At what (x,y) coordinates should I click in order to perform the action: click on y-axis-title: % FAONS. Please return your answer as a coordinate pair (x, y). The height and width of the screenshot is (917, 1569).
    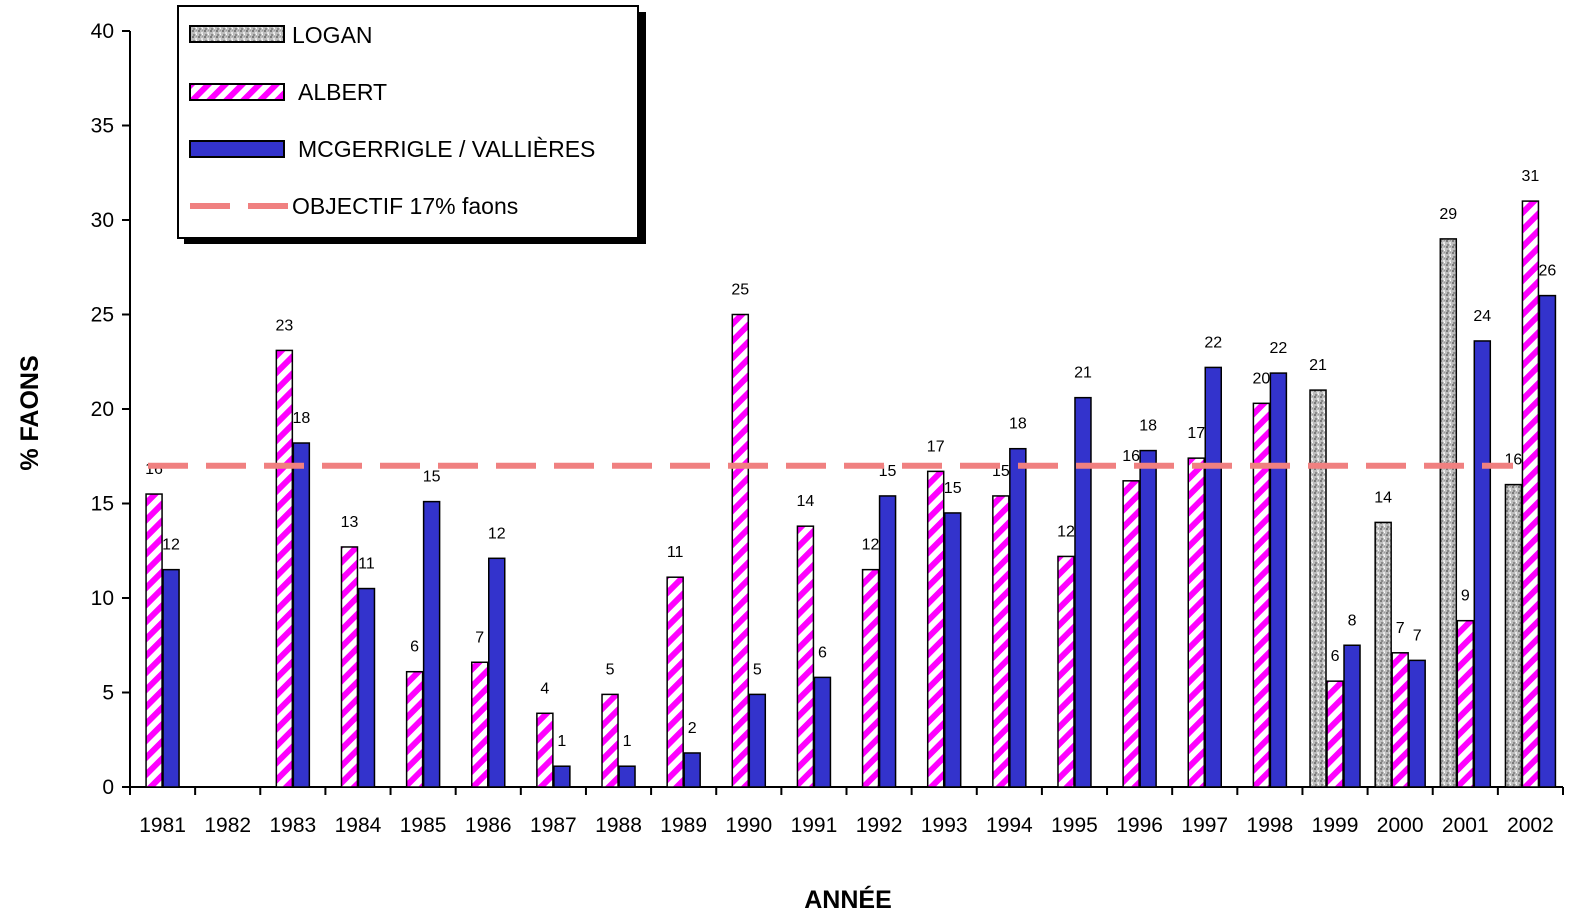
    Looking at the image, I should click on (30, 412).